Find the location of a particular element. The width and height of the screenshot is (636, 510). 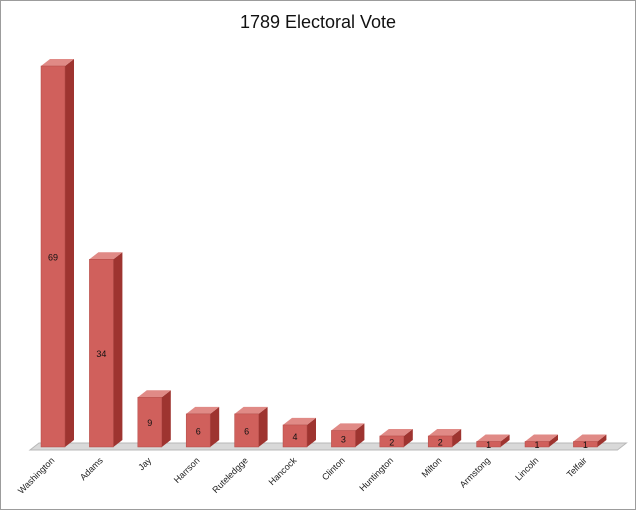

data-label-washington: 69 is located at coordinates (53, 258).